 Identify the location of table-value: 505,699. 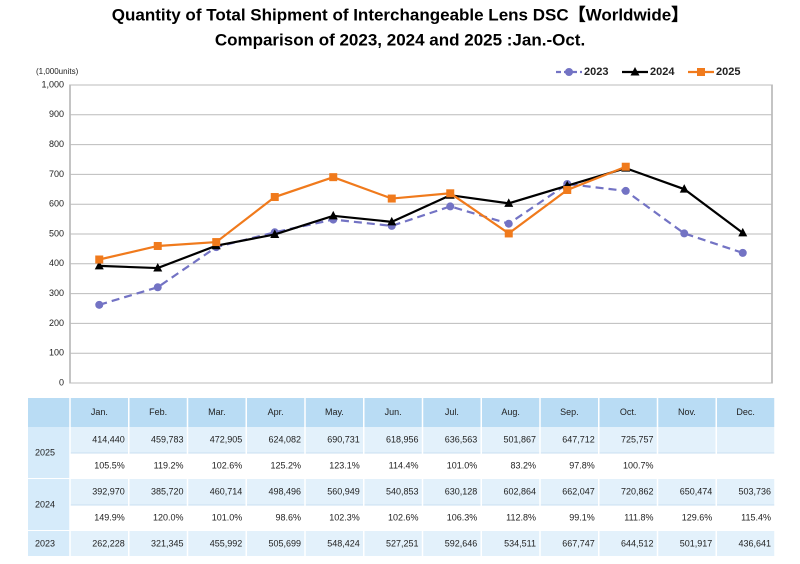
(284, 543).